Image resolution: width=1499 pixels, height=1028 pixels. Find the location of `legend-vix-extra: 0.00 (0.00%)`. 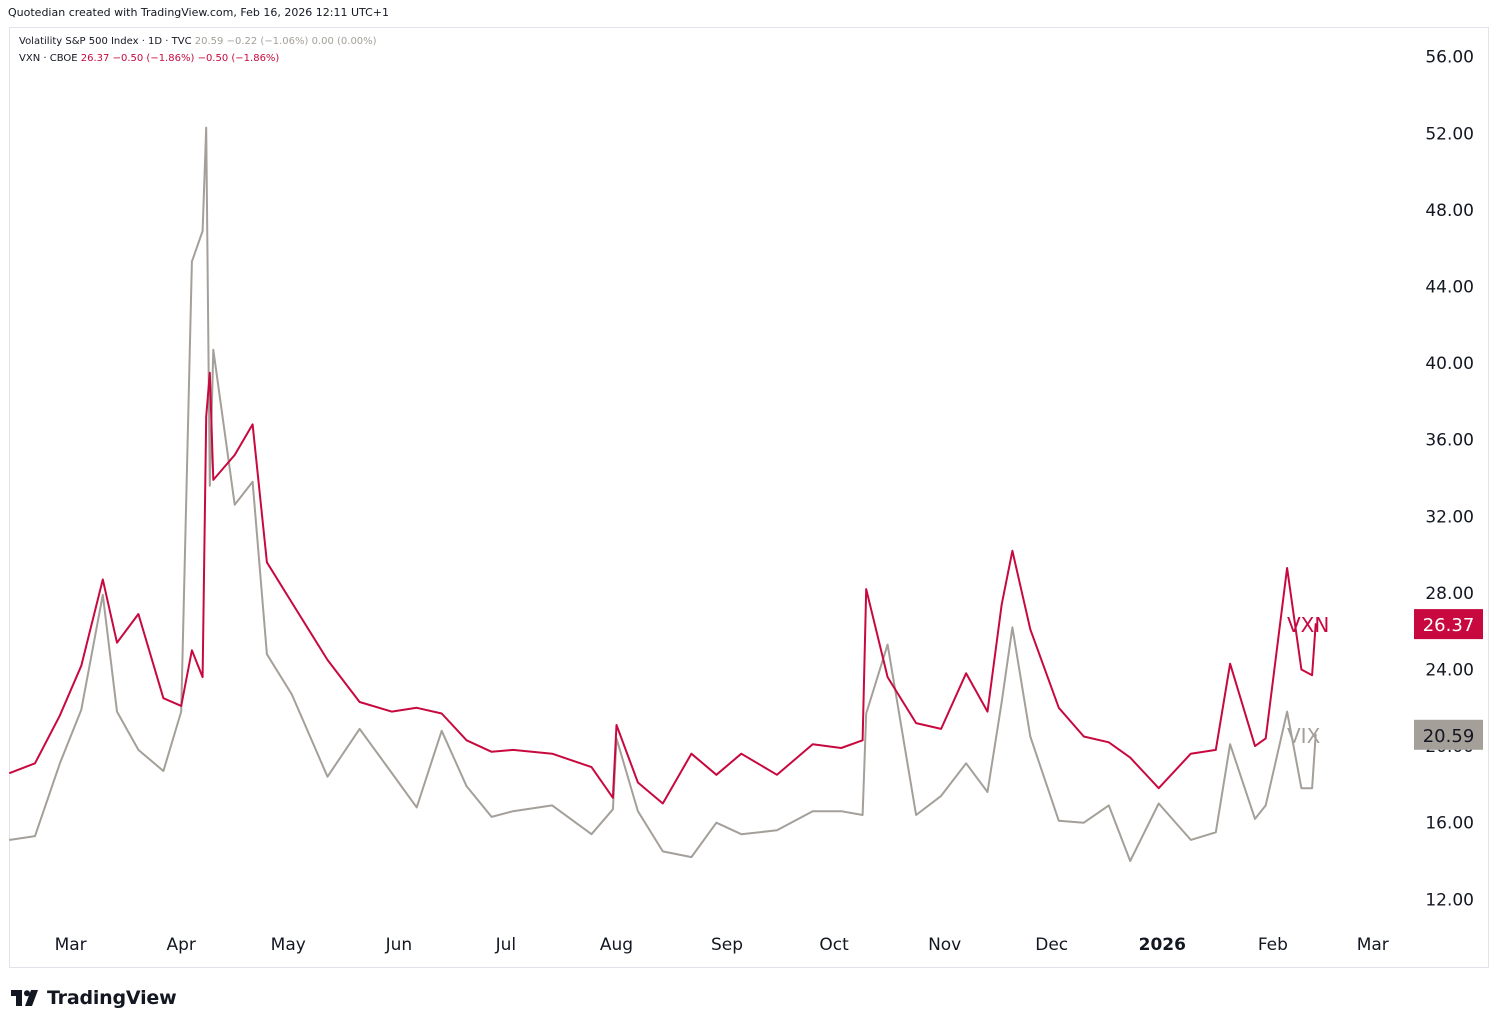

legend-vix-extra: 0.00 (0.00%) is located at coordinates (344, 41).